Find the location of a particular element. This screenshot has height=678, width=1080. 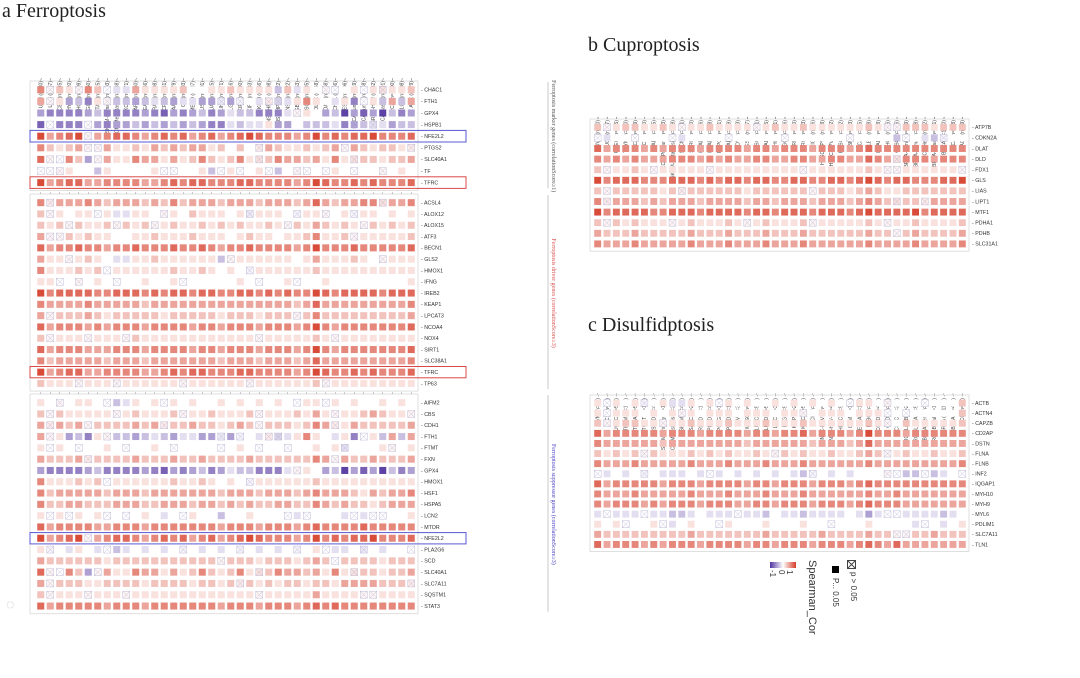

gene-label: - TFRC is located at coordinates (429, 183).